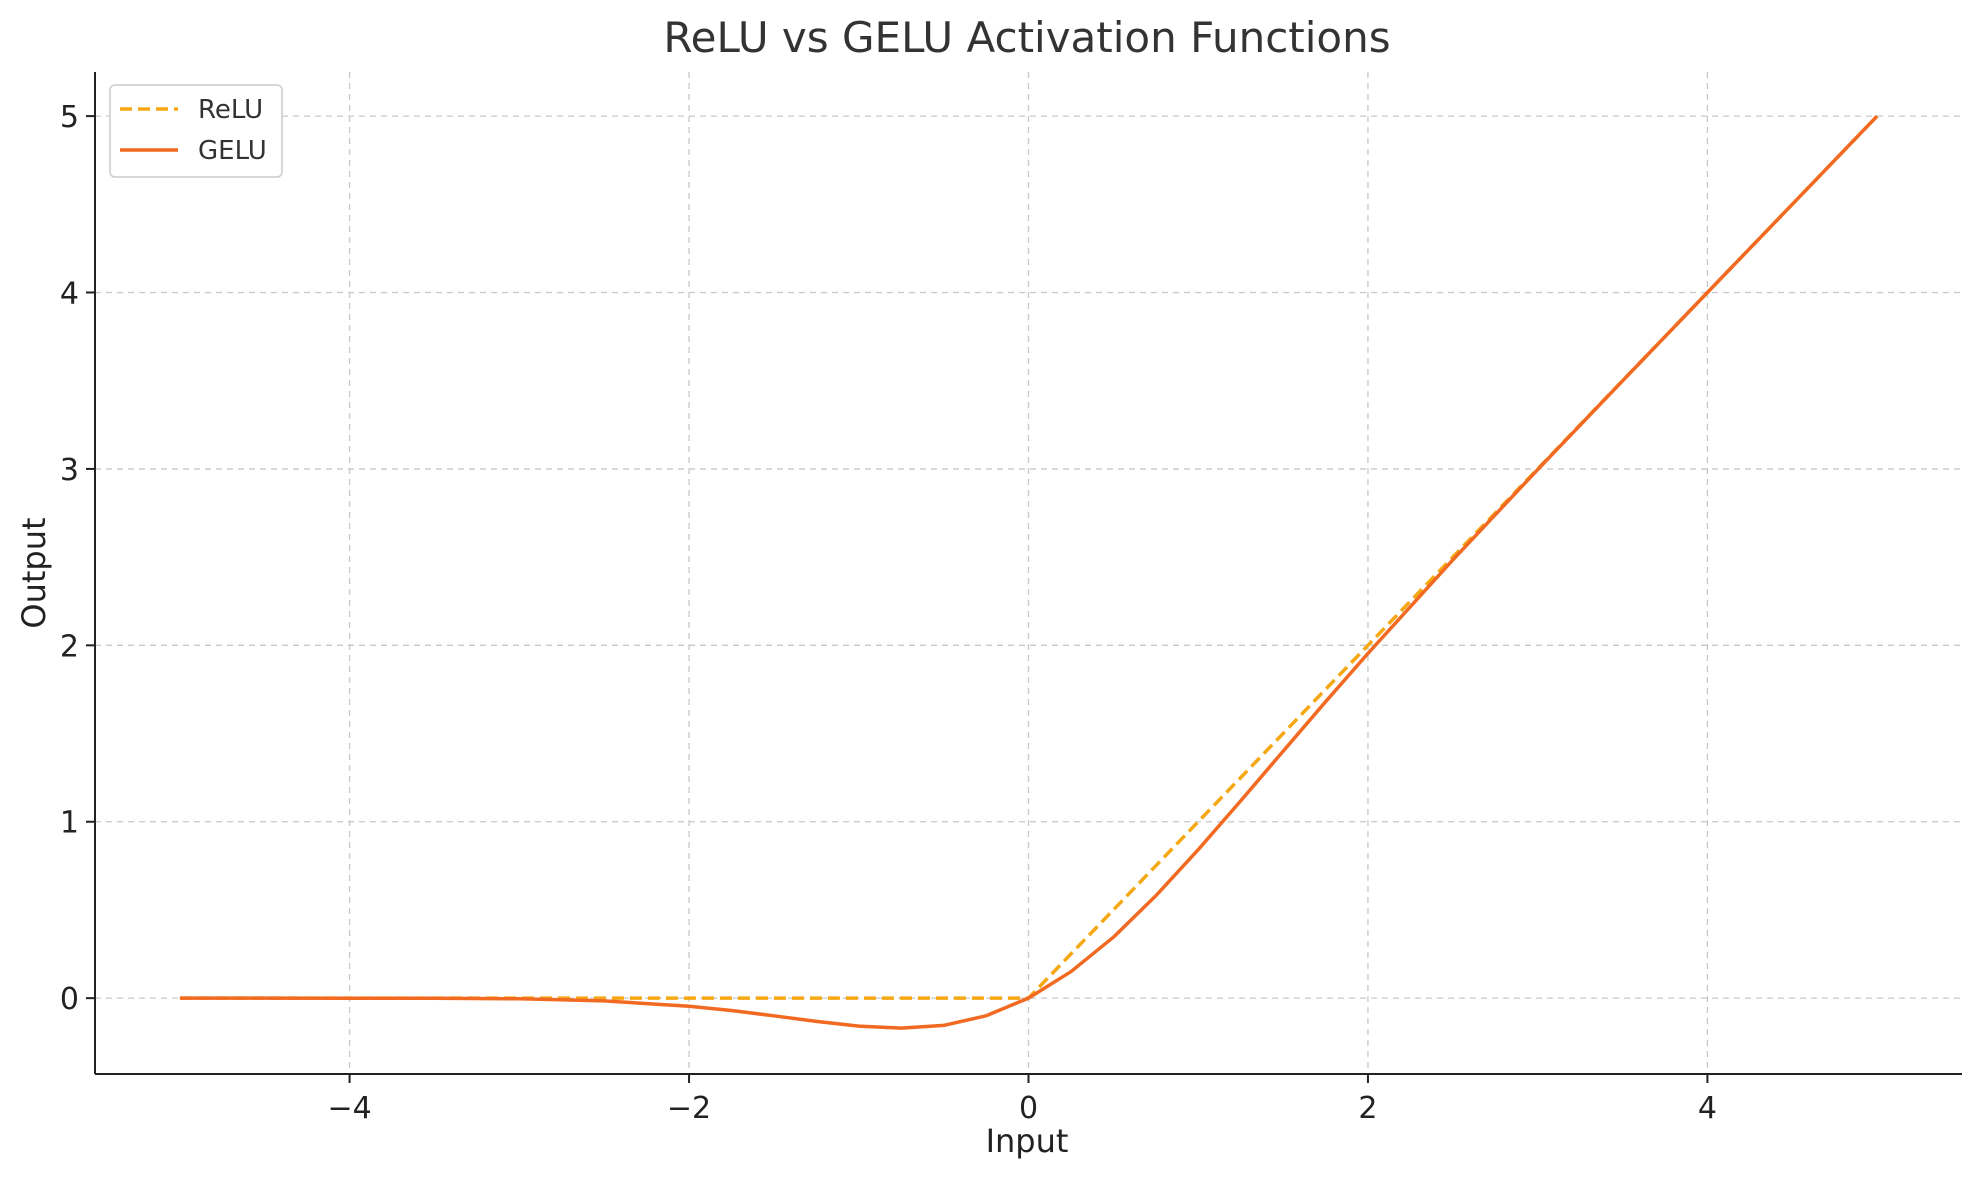  I want to click on legend-relu-label: ReLU, so click(230, 110).